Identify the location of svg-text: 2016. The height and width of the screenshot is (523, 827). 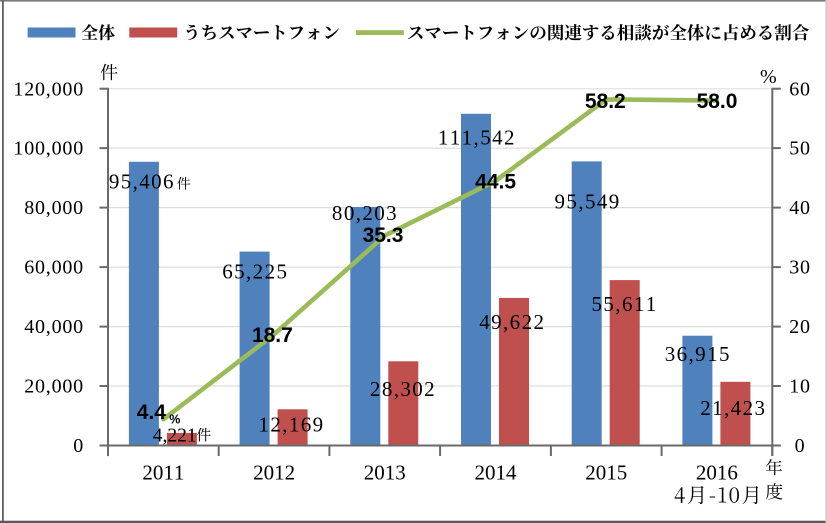
(717, 472).